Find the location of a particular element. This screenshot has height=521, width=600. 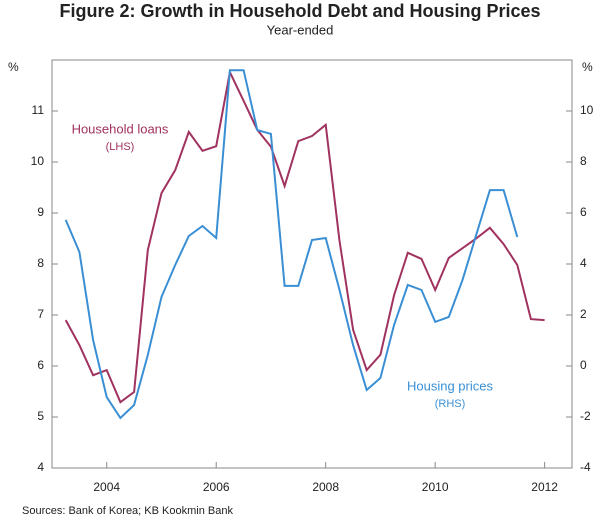

series-axis-note: (LHS) is located at coordinates (120, 147).